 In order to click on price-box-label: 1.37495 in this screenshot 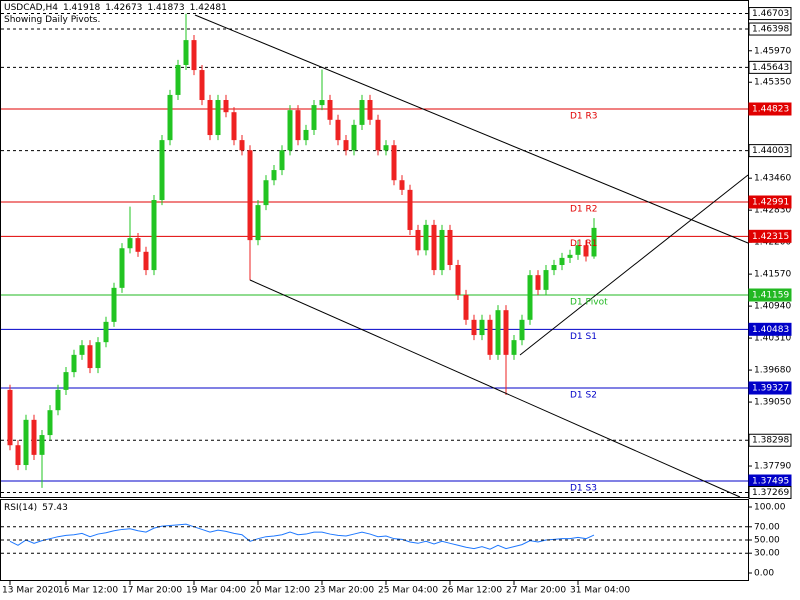, I will do `click(770, 482)`.